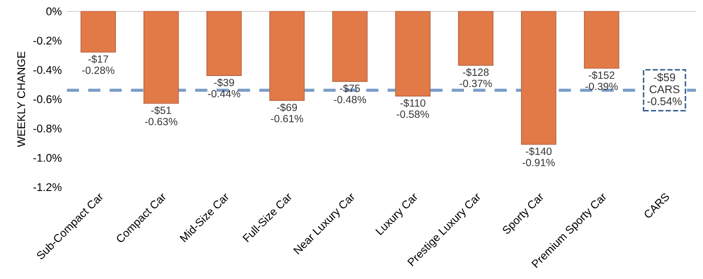 This screenshot has height=279, width=703. Describe the element at coordinates (287, 112) in the screenshot. I see `data-label: -$69 -0.61%` at that location.